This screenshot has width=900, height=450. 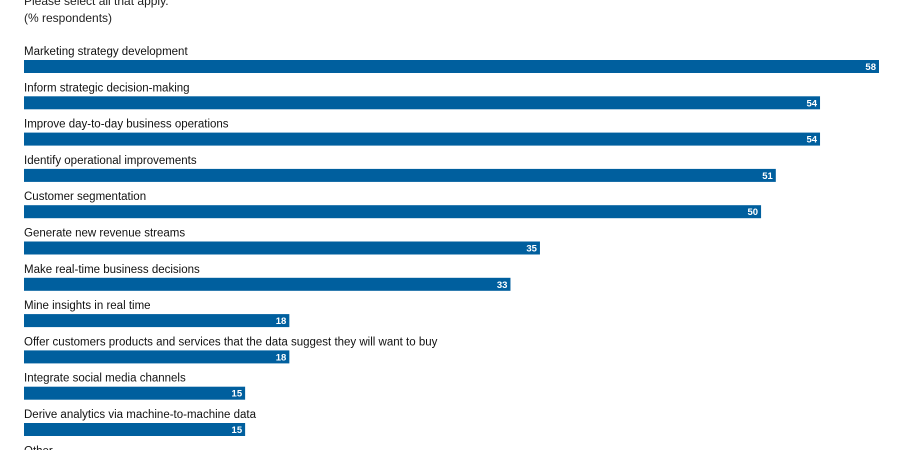 I want to click on category-label: Improve day-to-day business operations, so click(x=126, y=125).